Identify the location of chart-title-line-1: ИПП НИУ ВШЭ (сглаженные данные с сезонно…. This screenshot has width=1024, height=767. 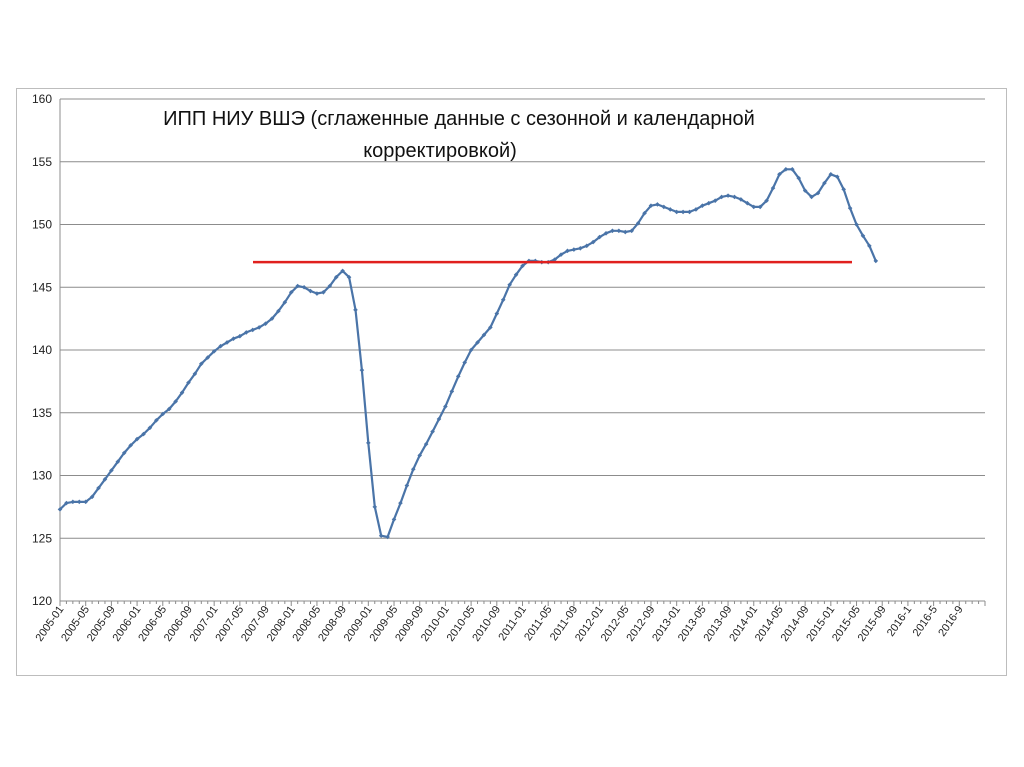
(459, 119).